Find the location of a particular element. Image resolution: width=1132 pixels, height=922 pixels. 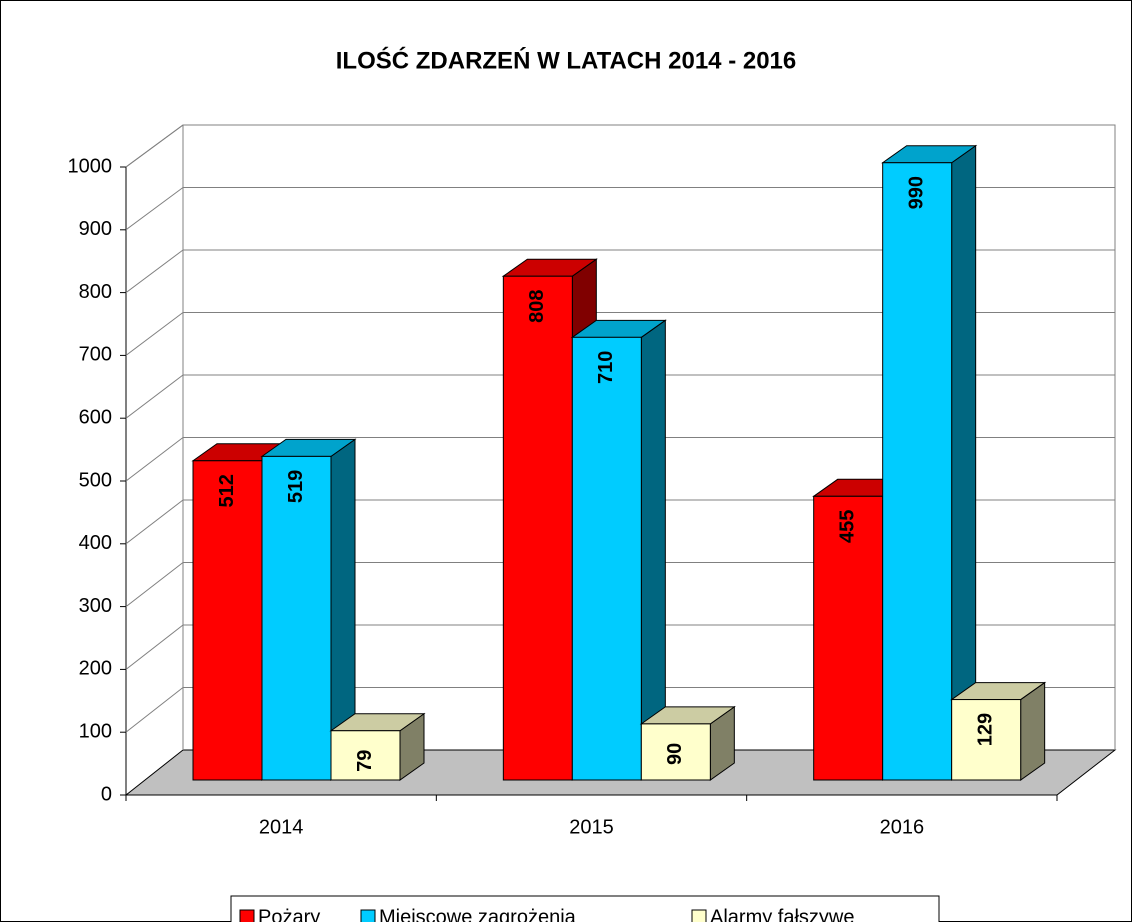

data-label: 519 is located at coordinates (296, 486).